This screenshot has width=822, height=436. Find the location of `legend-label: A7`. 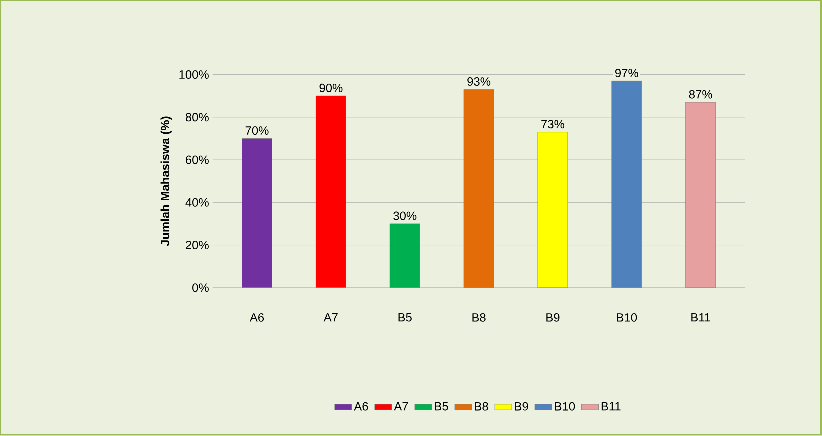

legend-label: A7 is located at coordinates (401, 406).